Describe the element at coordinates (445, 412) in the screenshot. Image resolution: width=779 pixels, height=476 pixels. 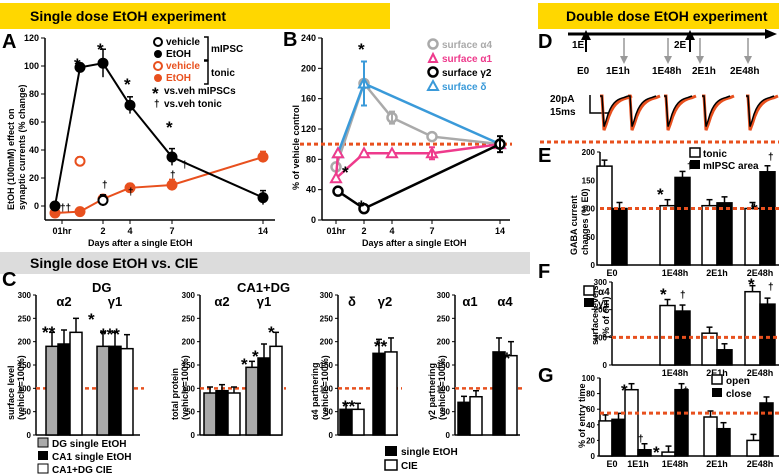
I see `panel-c4-ytick-label: 50` at that location.